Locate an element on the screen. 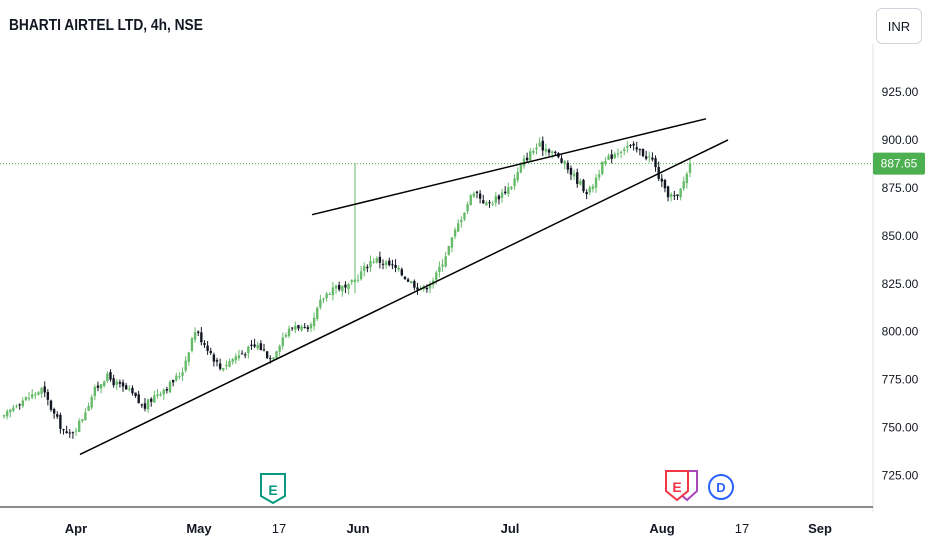  price-tick-label: 900.00 is located at coordinates (900, 140).